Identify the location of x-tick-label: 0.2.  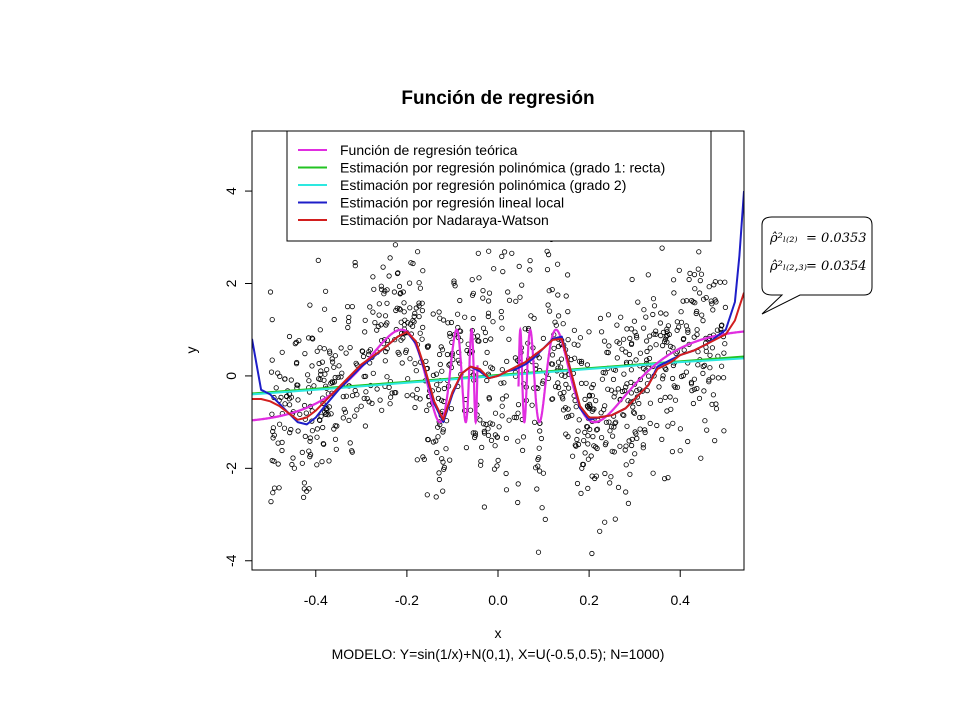
(589, 600).